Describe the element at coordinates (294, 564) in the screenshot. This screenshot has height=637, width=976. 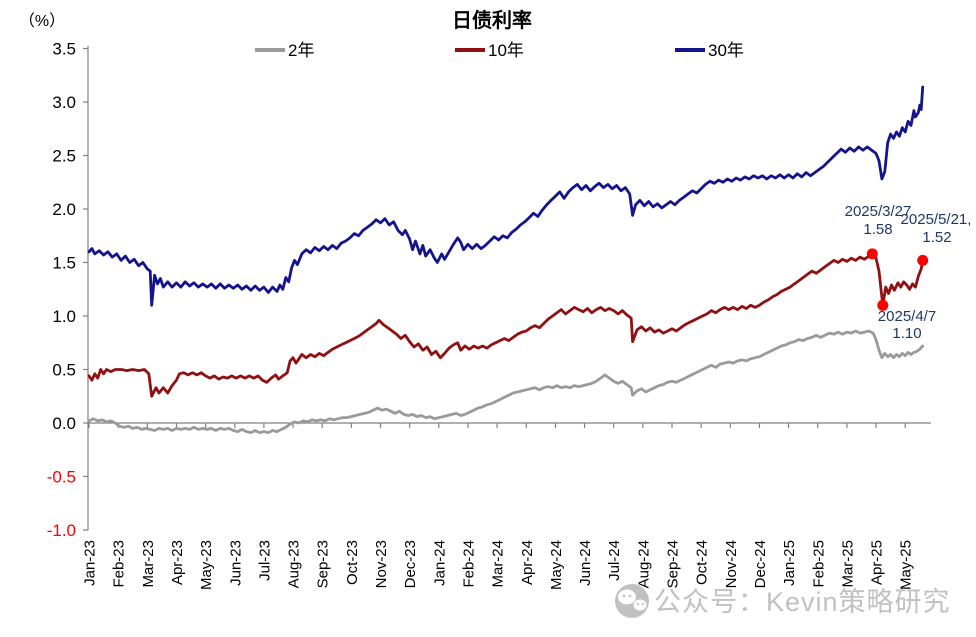
I see `x-tick-label: Aug-23` at that location.